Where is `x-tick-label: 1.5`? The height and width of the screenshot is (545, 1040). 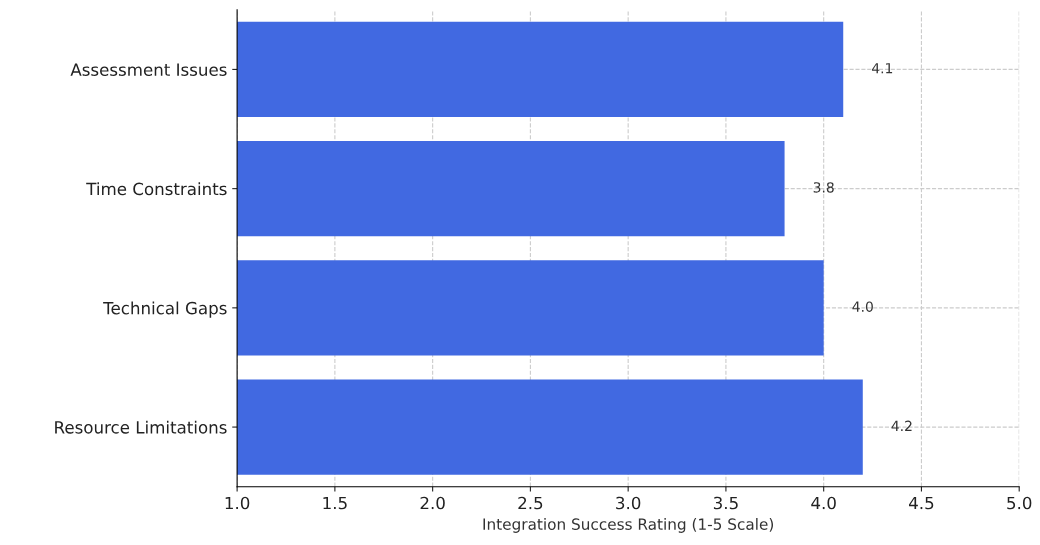
x-tick-label: 1.5 is located at coordinates (335, 503).